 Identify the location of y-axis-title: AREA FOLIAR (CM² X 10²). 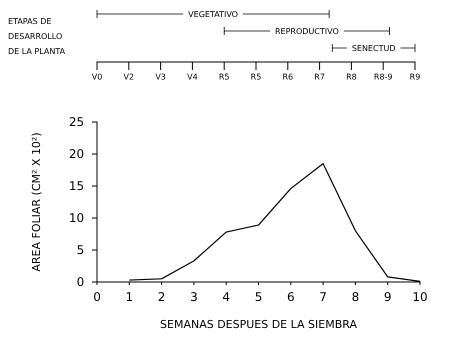
(36, 202).